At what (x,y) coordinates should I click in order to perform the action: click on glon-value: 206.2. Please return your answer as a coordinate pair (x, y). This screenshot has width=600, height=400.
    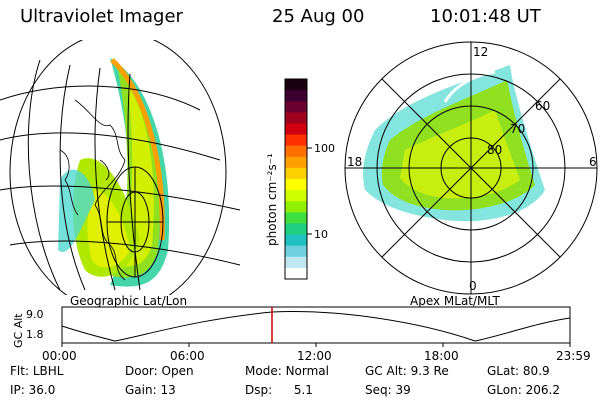
    Looking at the image, I should click on (542, 390).